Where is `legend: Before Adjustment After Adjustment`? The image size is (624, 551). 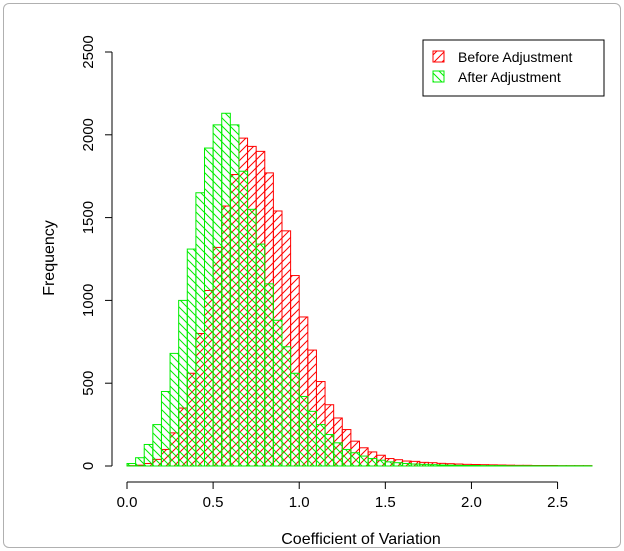 legend: Before Adjustment After Adjustment is located at coordinates (513, 68).